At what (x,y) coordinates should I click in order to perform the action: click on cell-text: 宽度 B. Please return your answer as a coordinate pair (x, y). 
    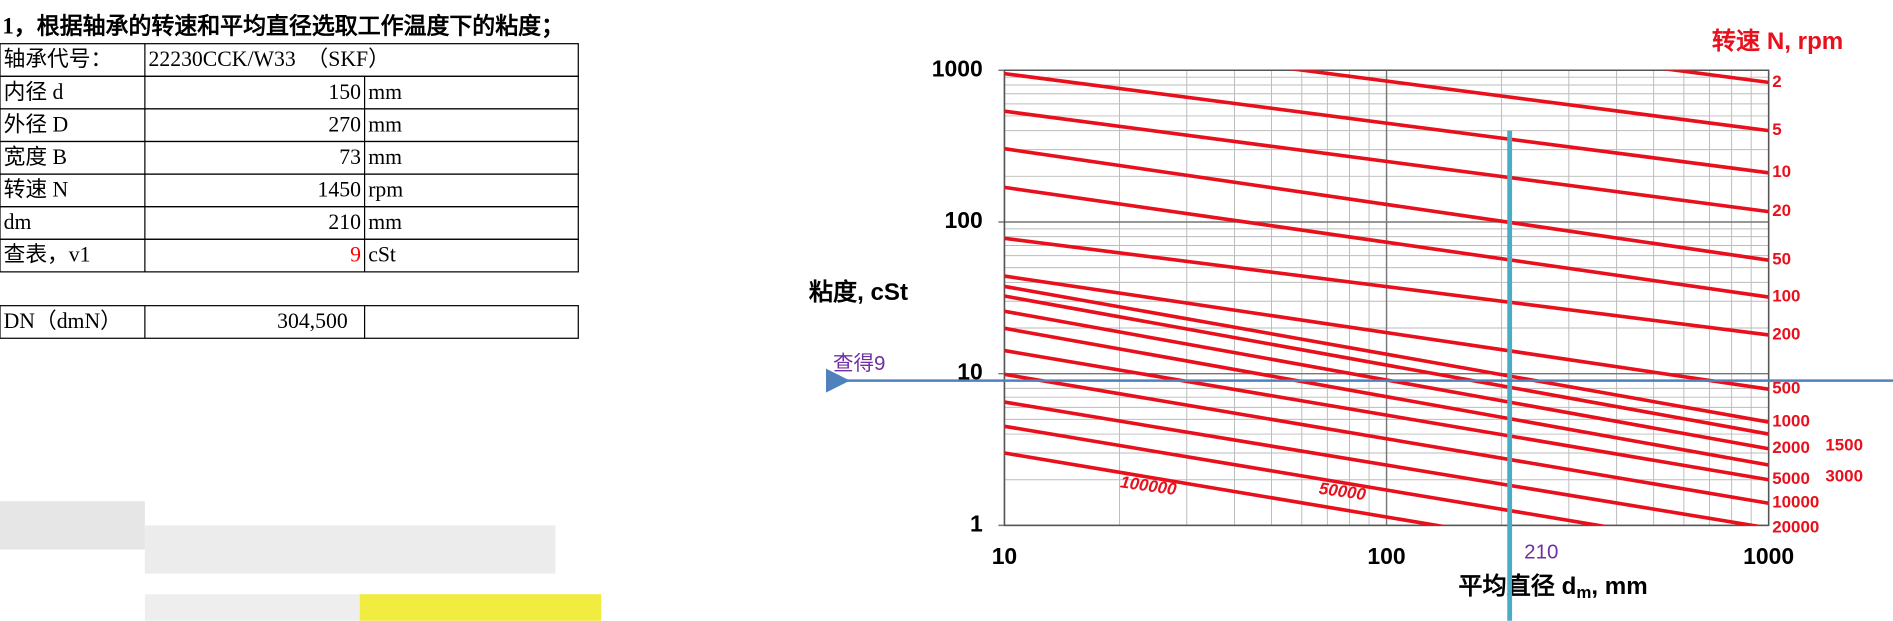
    Looking at the image, I should click on (35, 157).